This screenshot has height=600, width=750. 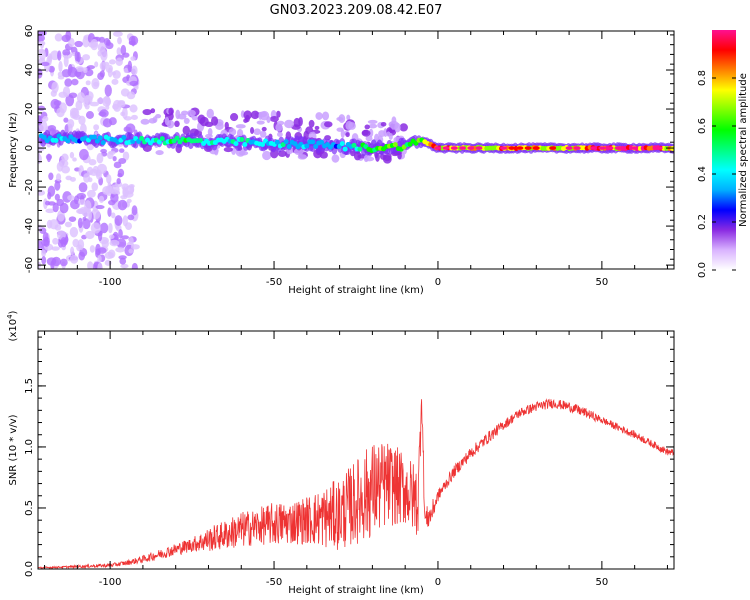 I want to click on y-tick-label: 0.5, so click(x=29, y=508).